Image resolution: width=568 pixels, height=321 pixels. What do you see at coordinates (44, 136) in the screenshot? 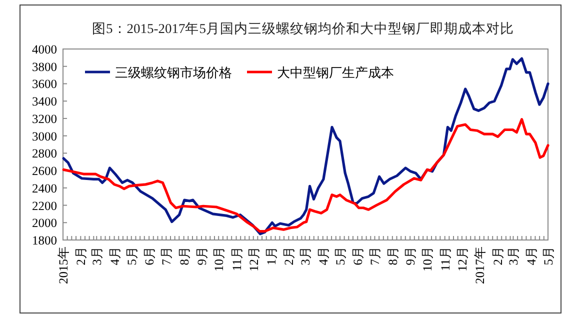
I see `y-tick-label: 3000` at bounding box center [44, 136].